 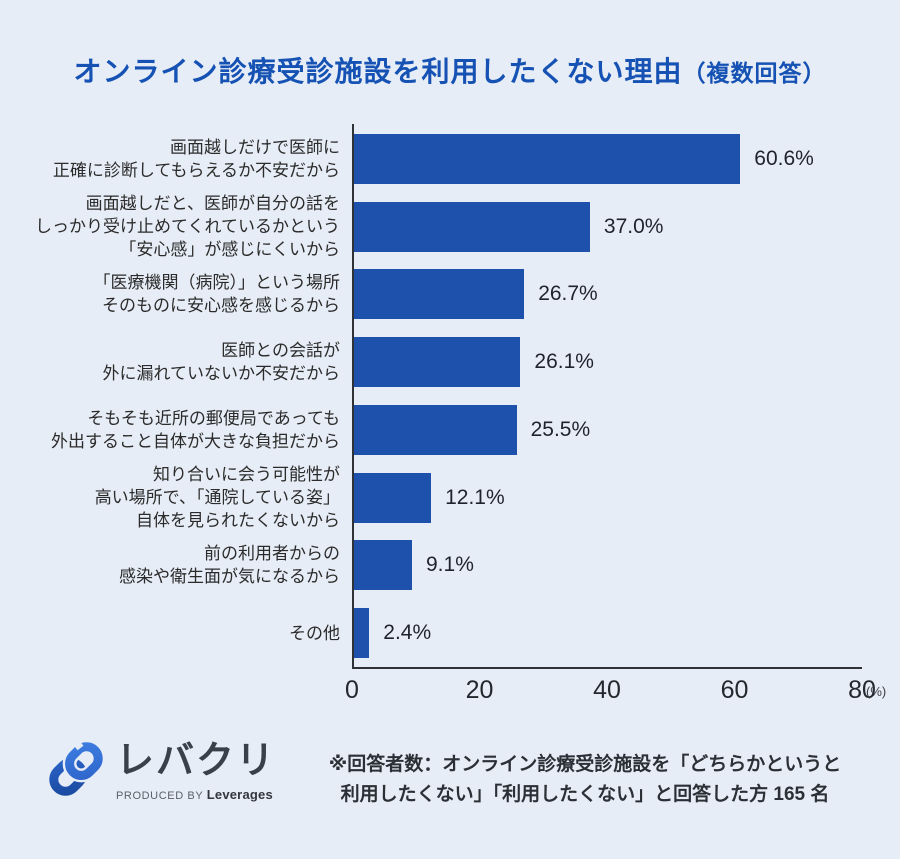 I want to click on bar-row: 前の利用者からの感染や衛生面が気になるから 9.1%, so click(x=450, y=566).